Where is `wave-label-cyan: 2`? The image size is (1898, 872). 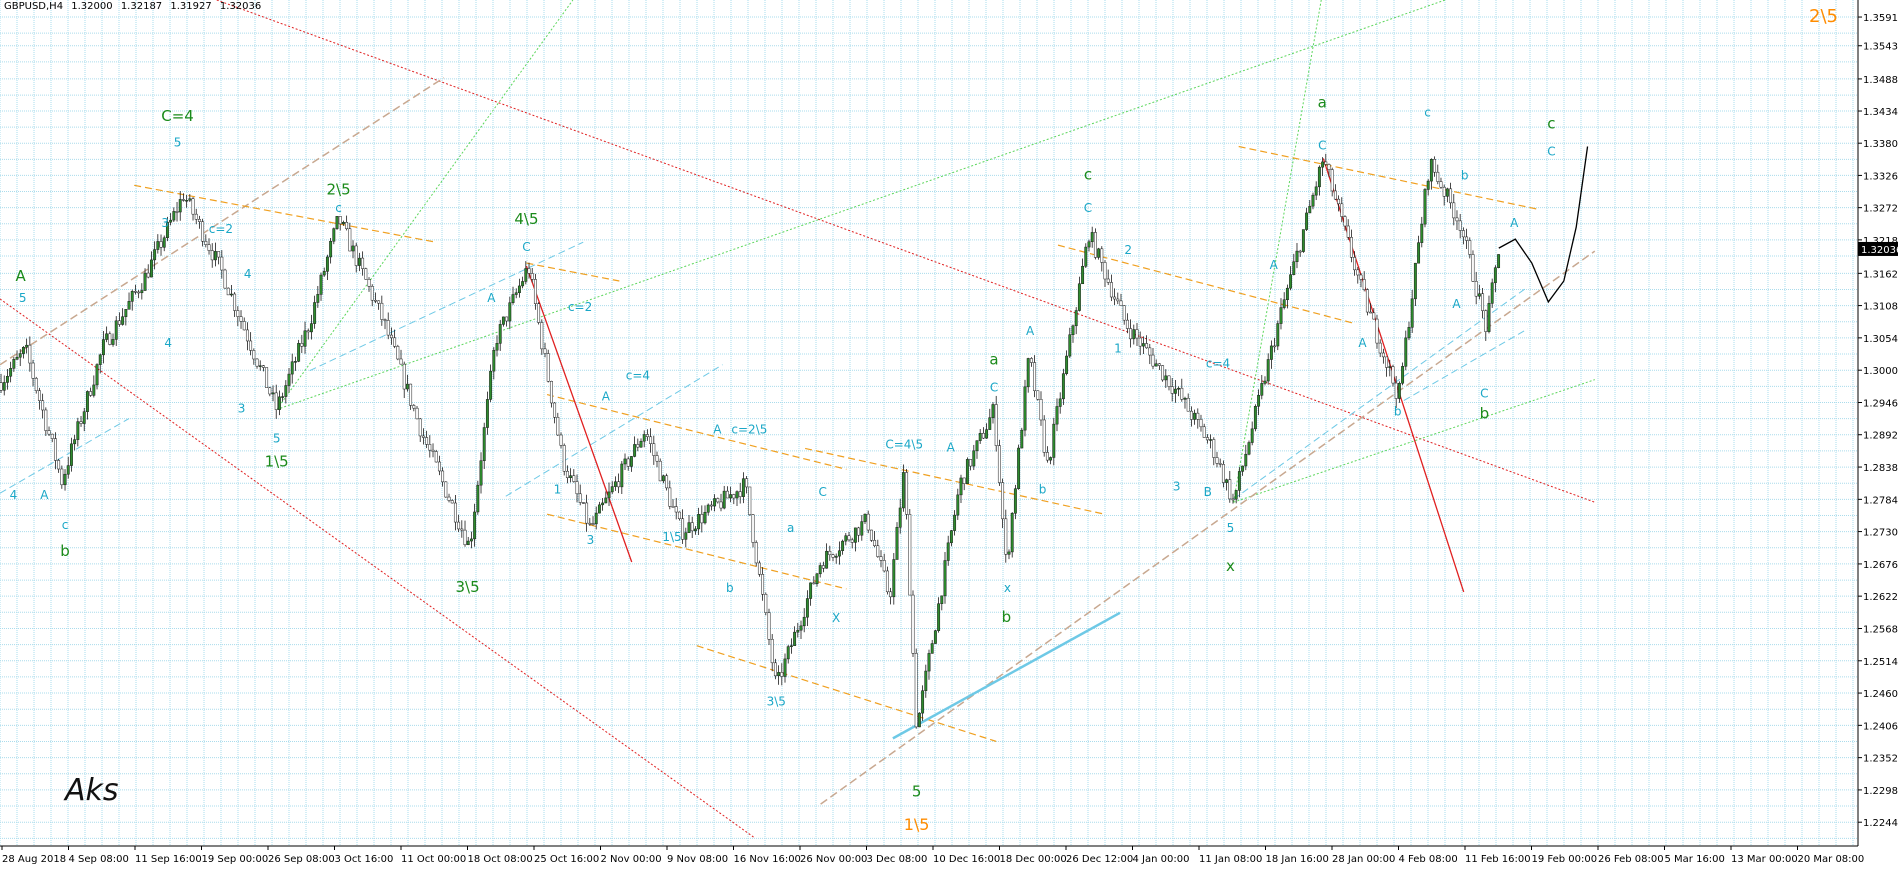
wave-label-cyan: 2 is located at coordinates (1128, 250).